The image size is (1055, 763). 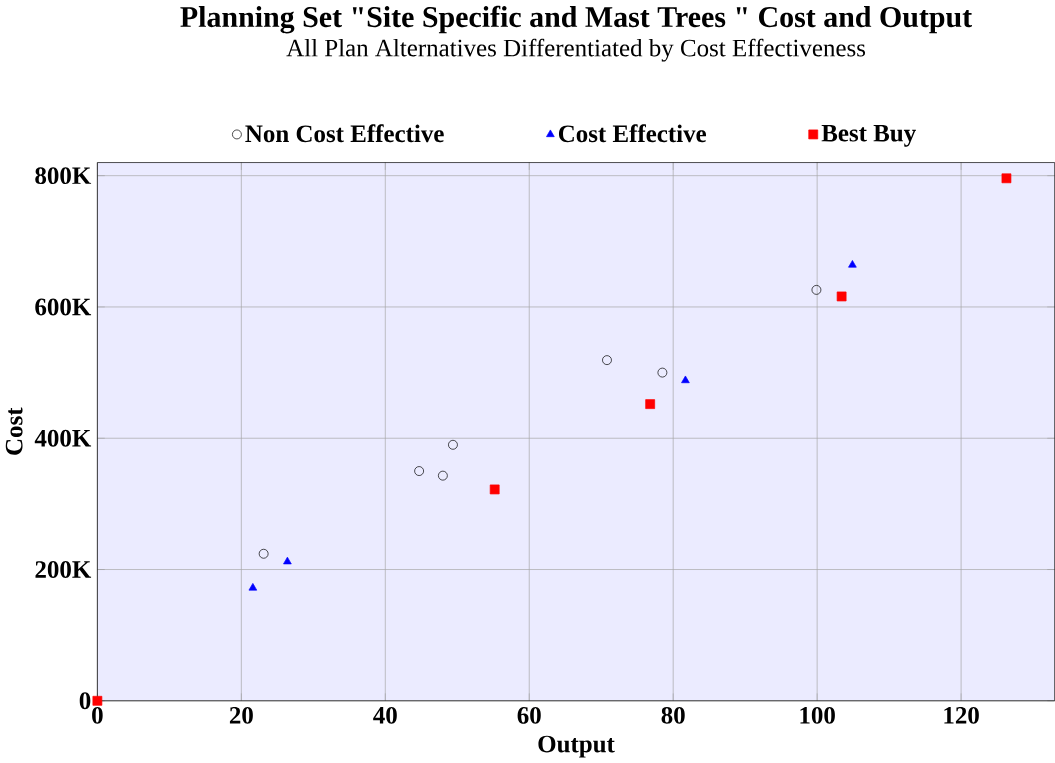 I want to click on x-axis-title: Output, so click(x=576, y=746).